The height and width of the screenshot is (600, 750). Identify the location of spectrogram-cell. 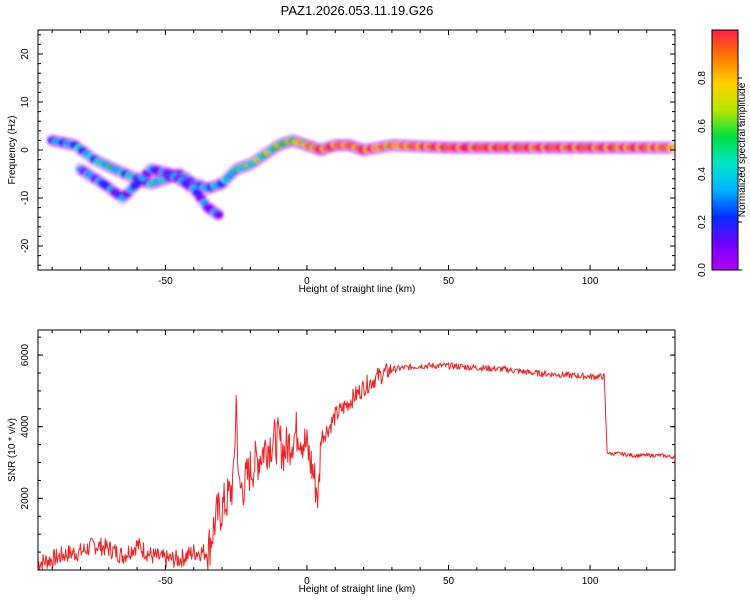
(218, 215).